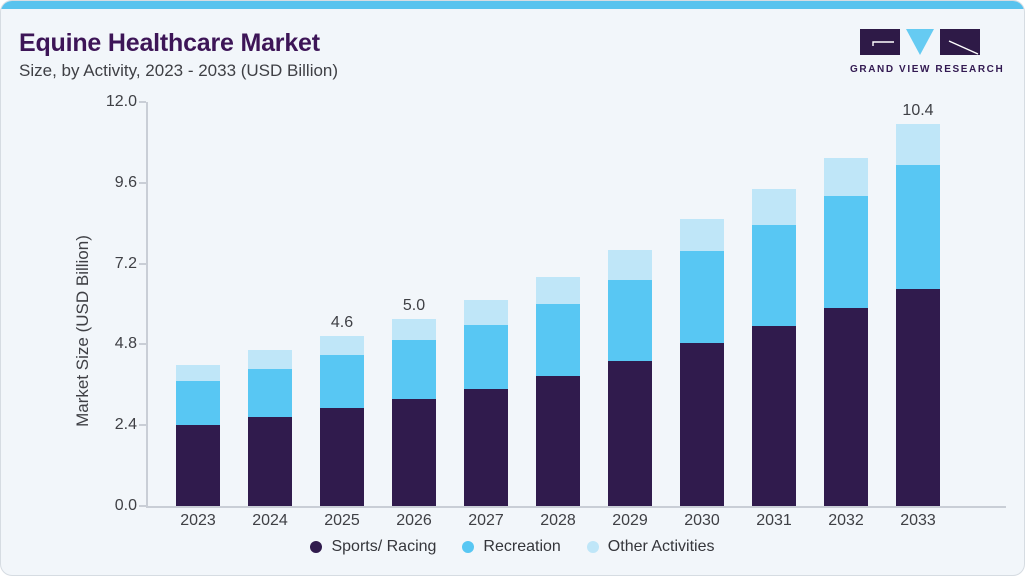  Describe the element at coordinates (558, 291) in the screenshot. I see `bar-segment-2028-other-activities` at that location.